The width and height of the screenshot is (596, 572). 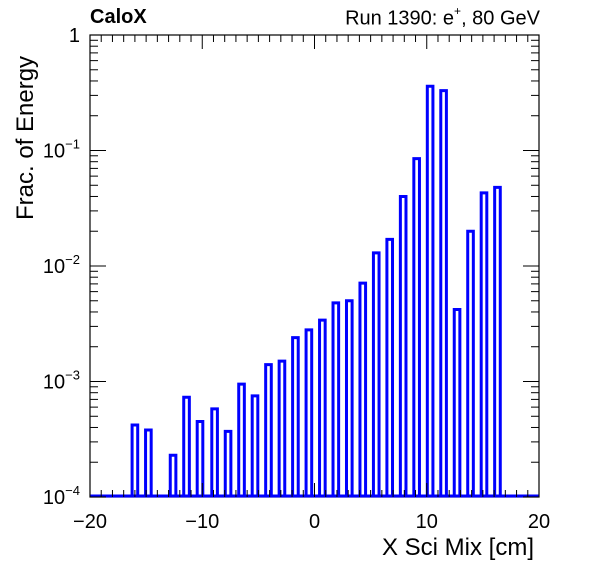 I want to click on run-info-suffix: , 80 GeV, so click(x=500, y=18).